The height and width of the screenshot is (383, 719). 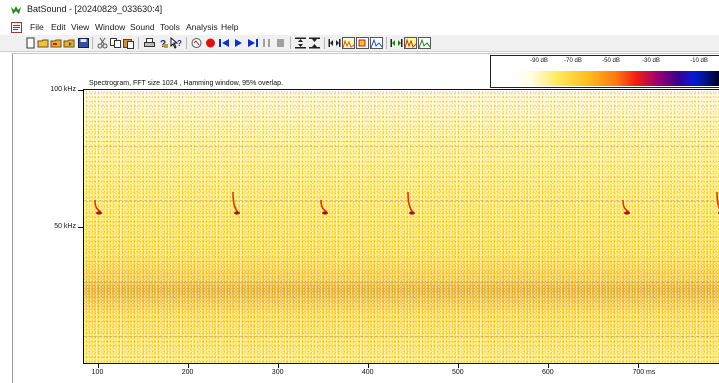 What do you see at coordinates (128, 43) in the screenshot?
I see `paste-icon` at bounding box center [128, 43].